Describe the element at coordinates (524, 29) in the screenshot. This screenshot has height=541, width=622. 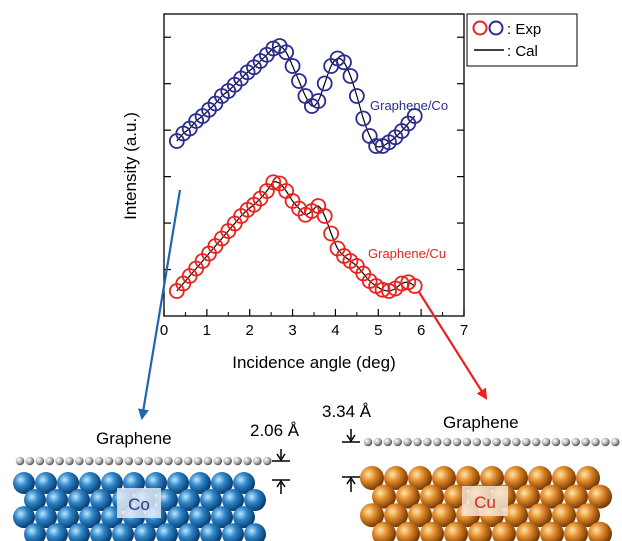
I see `legend-exp-label: : Exp` at that location.